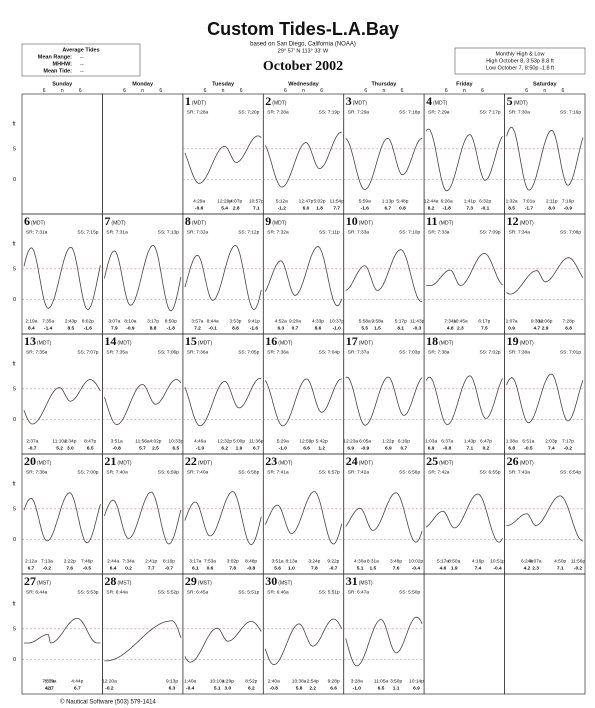 This screenshot has height=708, width=595. Describe the element at coordinates (268, 101) in the screenshot. I see `day-number: 2` at that location.